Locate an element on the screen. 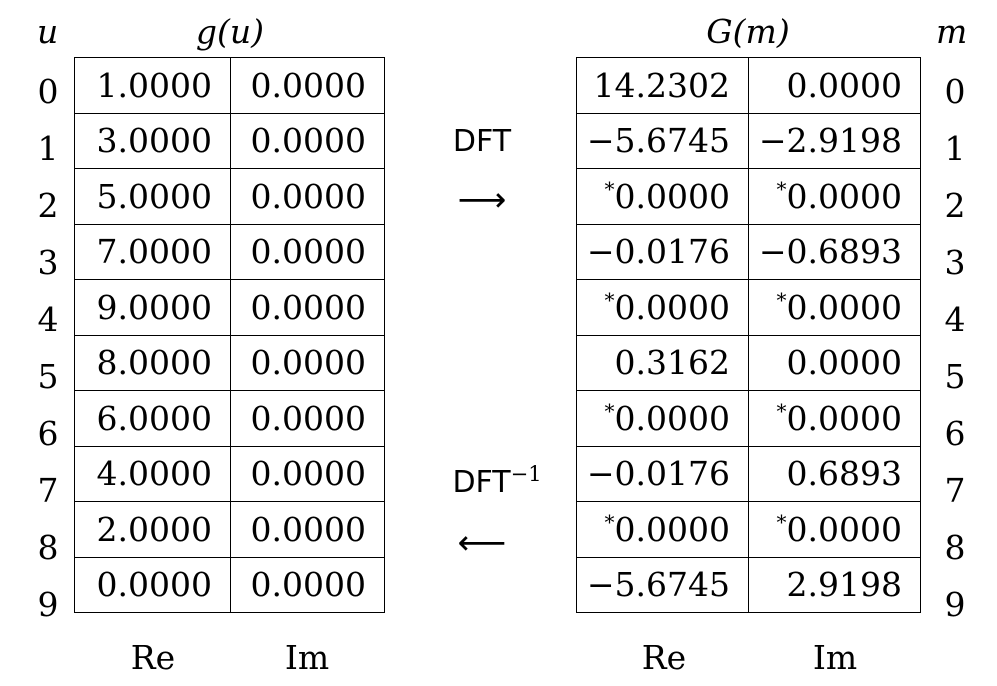  right-index: 8 is located at coordinates (955, 547).